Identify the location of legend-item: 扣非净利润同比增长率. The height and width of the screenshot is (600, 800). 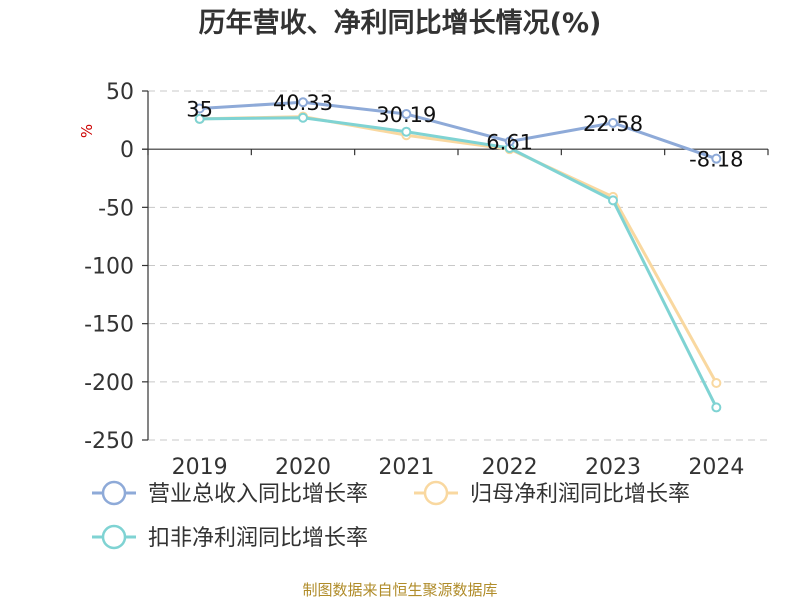
(230, 537).